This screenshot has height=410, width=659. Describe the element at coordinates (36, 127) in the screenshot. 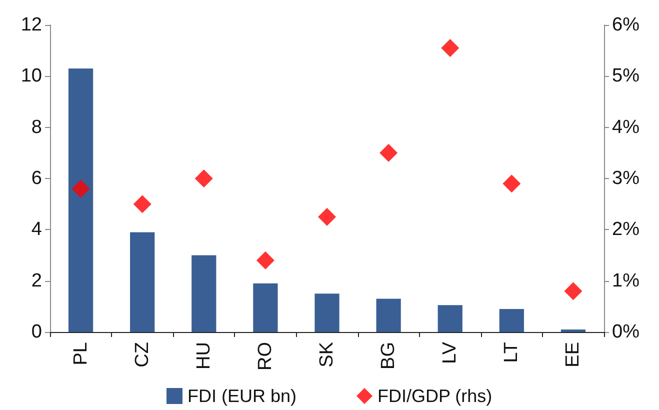

I see `y-tick-label: 8` at that location.